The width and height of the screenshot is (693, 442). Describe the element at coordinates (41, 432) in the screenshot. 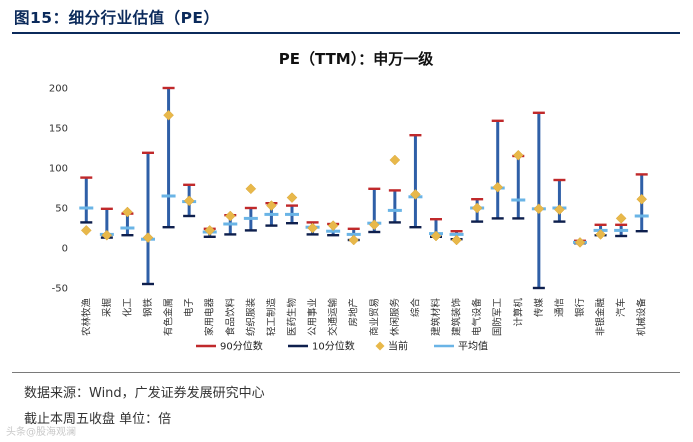

I see `watermark-text: 头条@股海观澜` at that location.